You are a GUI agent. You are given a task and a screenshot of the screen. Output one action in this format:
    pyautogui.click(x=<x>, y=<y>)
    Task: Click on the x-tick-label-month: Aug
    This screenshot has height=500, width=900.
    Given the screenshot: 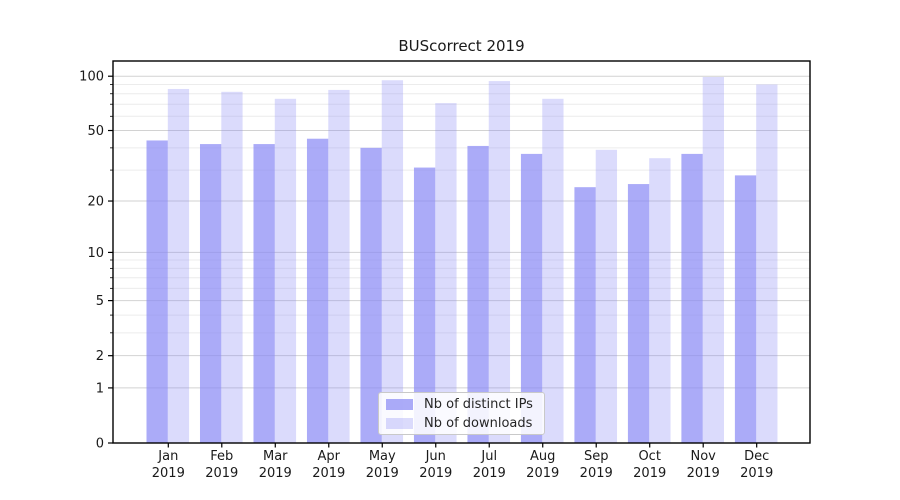 What is the action you would take?
    pyautogui.click(x=542, y=456)
    